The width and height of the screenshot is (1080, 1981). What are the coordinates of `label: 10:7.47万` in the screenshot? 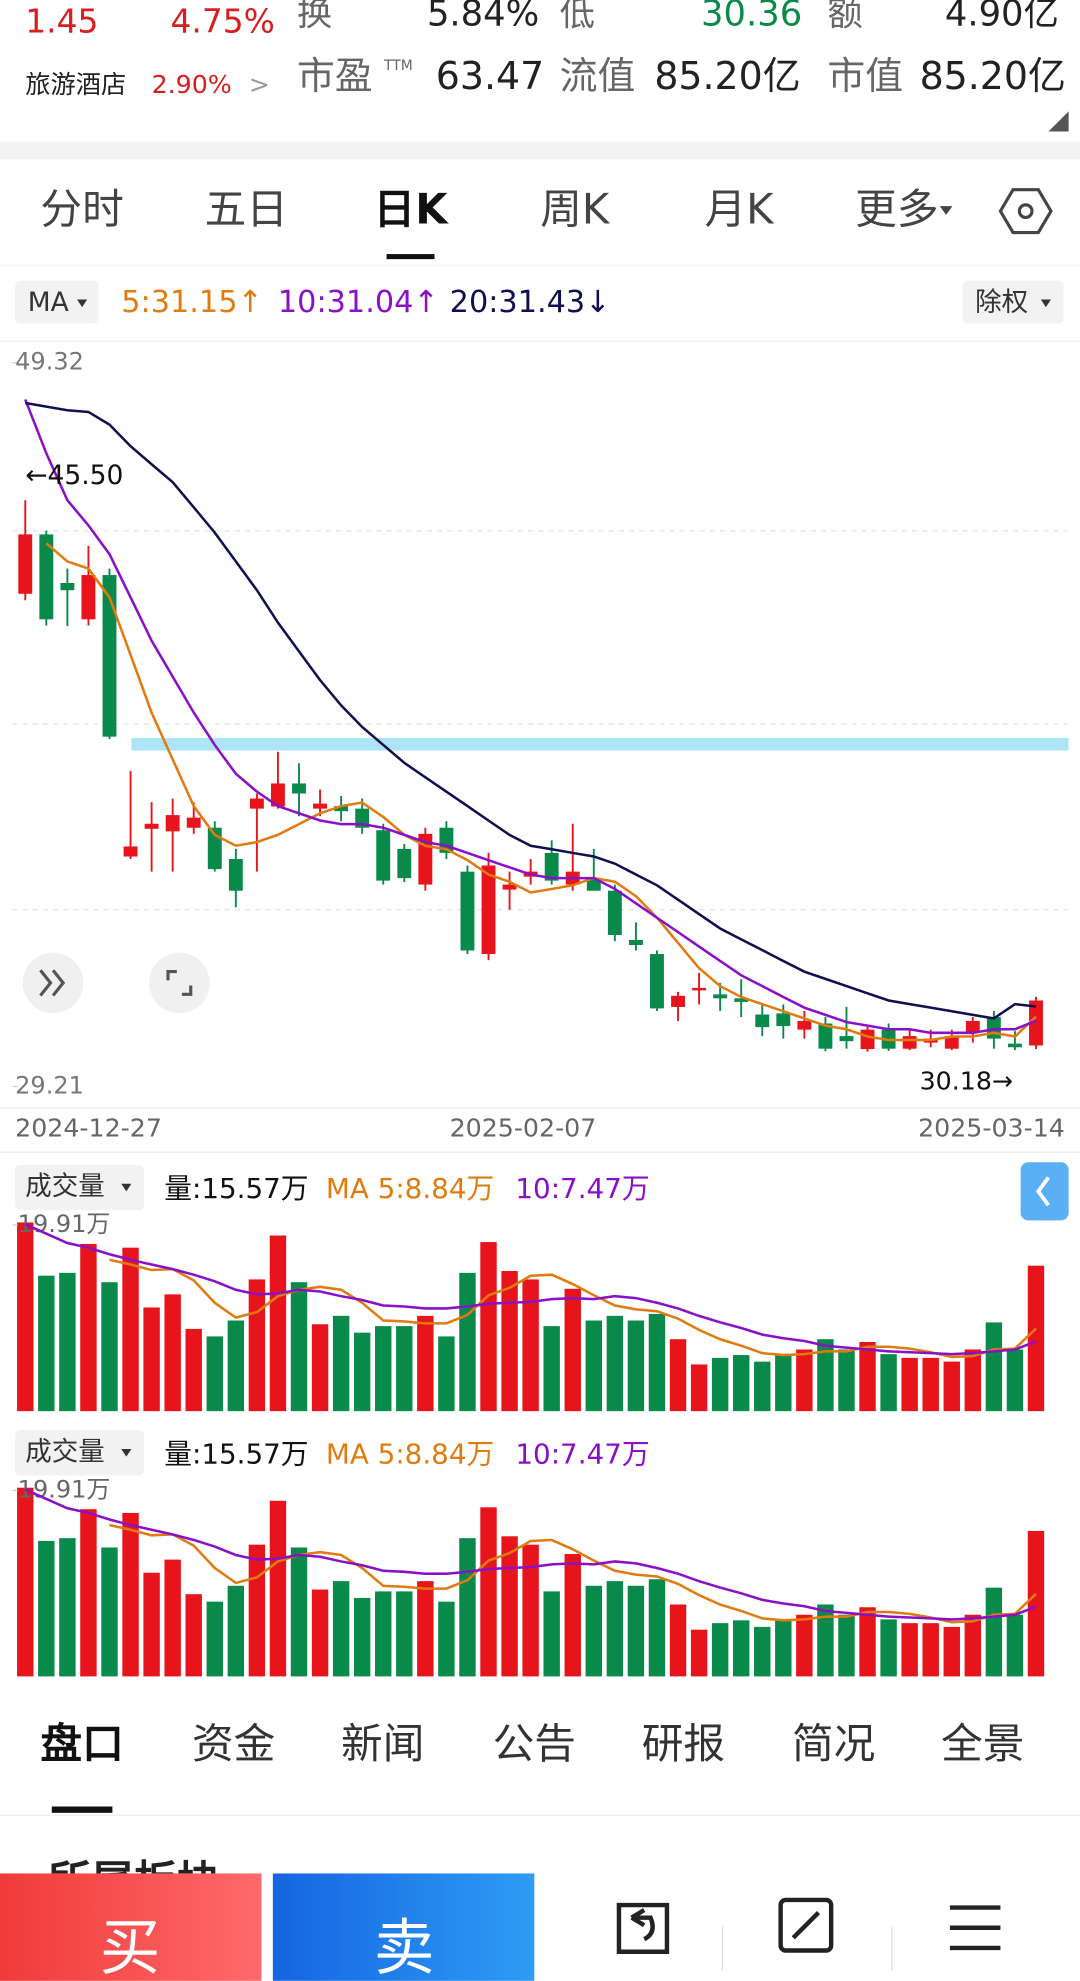 It's located at (582, 1453).